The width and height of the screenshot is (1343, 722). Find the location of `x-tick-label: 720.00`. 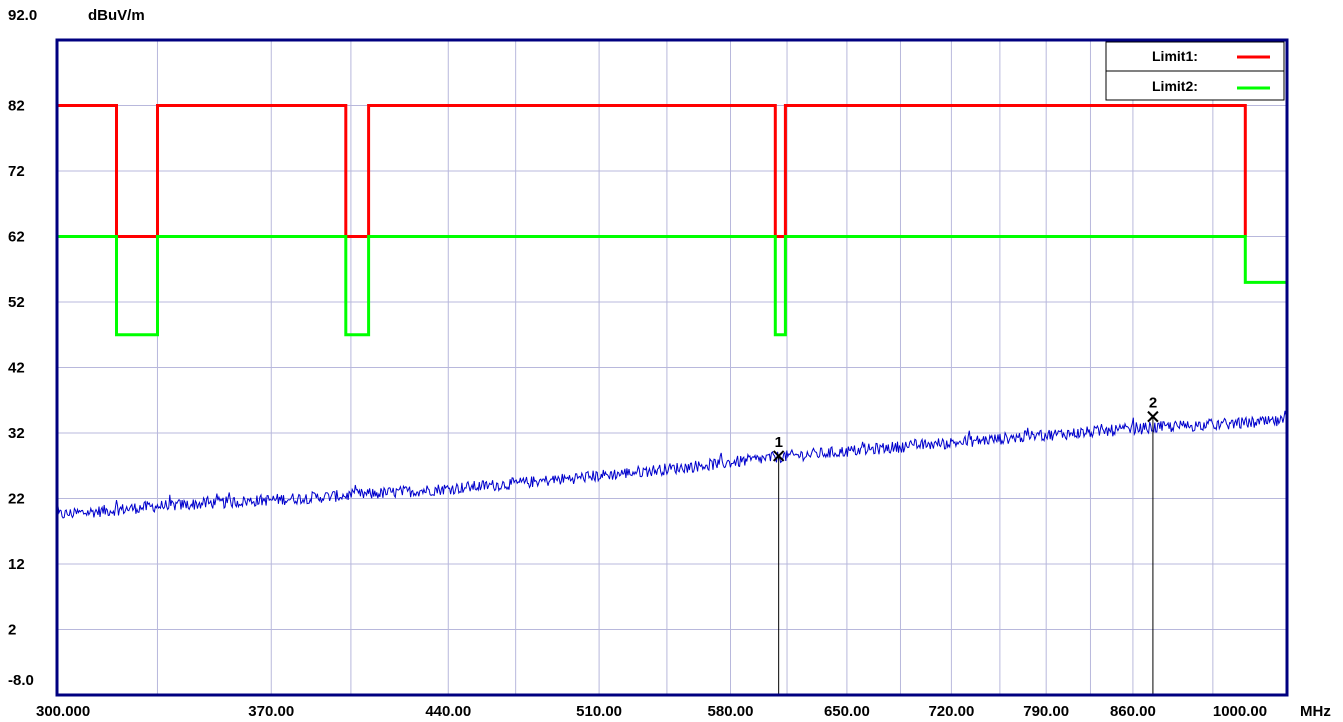

x-tick-label: 720.00 is located at coordinates (951, 711).